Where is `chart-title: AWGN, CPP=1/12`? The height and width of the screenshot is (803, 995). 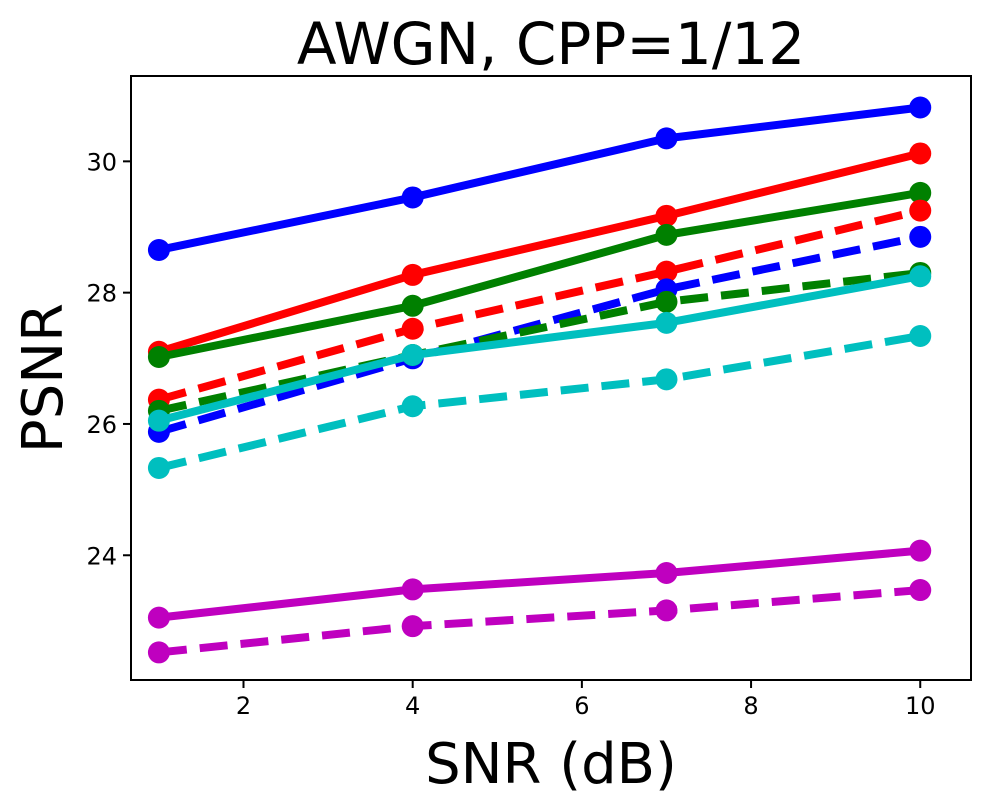 chart-title: AWGN, CPP=1/12 is located at coordinates (551, 44).